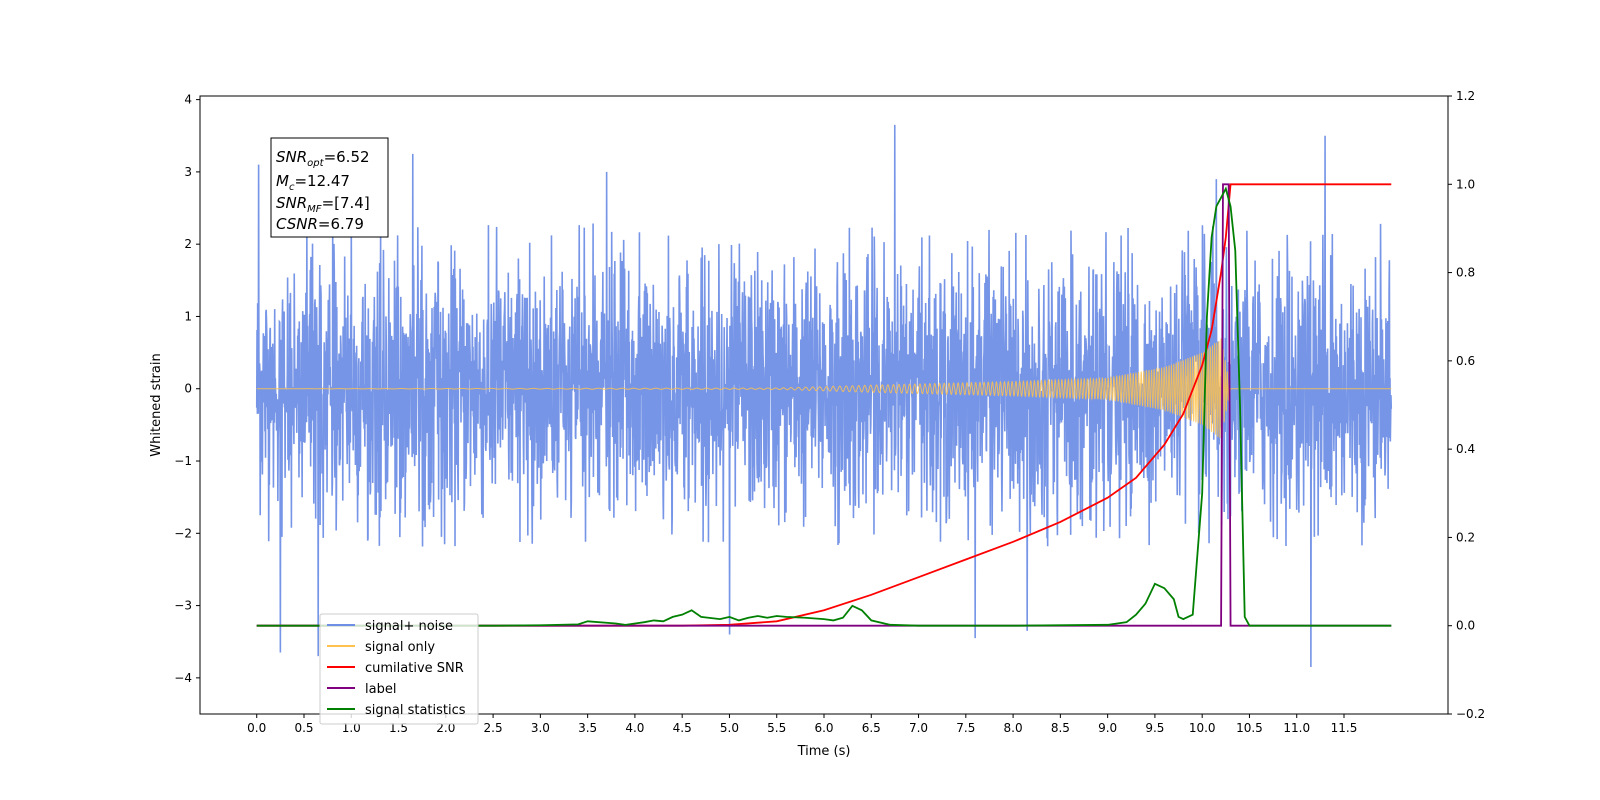 Image resolution: width=1600 pixels, height=800 pixels. Describe the element at coordinates (1249, 728) in the screenshot. I see `x-tick-label: 10.5` at that location.